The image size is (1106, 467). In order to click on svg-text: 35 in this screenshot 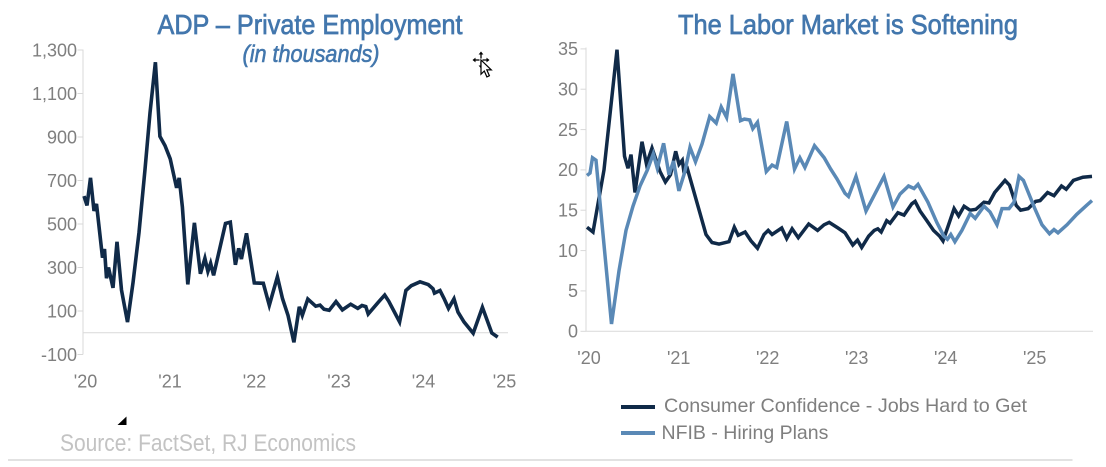, I will do `click(568, 49)`.